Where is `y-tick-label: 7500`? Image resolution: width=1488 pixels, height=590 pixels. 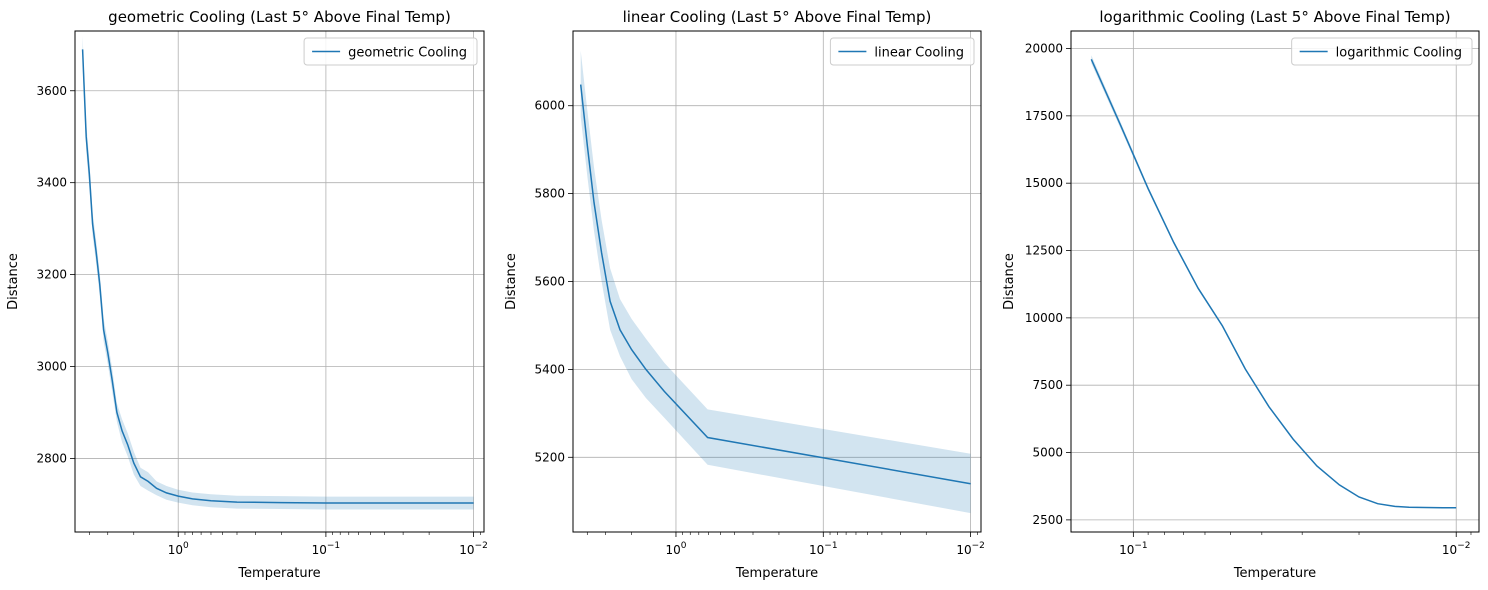
y-tick-label: 7500 is located at coordinates (1047, 385).